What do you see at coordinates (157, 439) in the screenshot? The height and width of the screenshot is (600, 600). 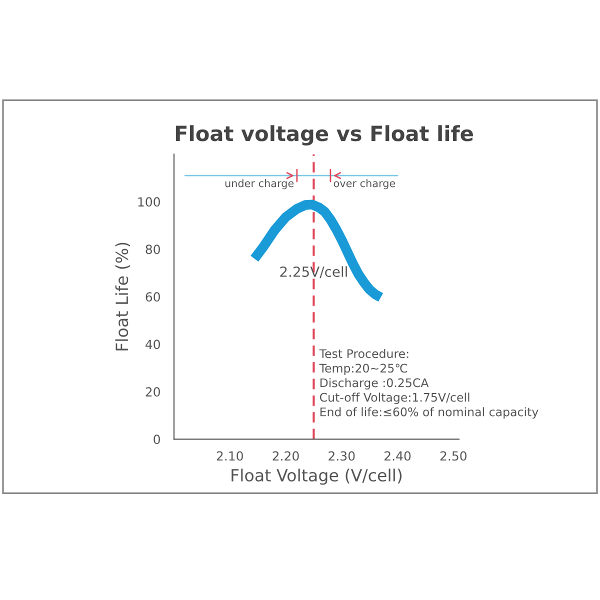 I see `y-tick-label: 0` at bounding box center [157, 439].